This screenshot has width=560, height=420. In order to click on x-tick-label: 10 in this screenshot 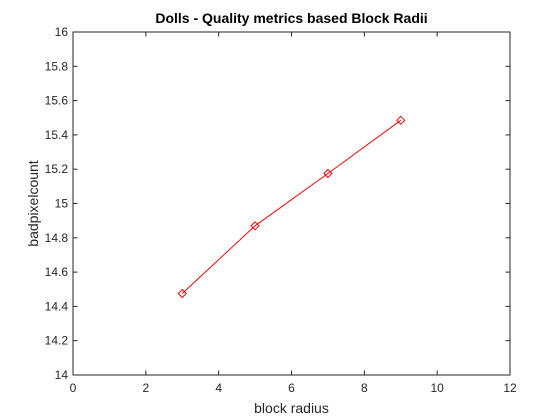, I will do `click(437, 388)`.